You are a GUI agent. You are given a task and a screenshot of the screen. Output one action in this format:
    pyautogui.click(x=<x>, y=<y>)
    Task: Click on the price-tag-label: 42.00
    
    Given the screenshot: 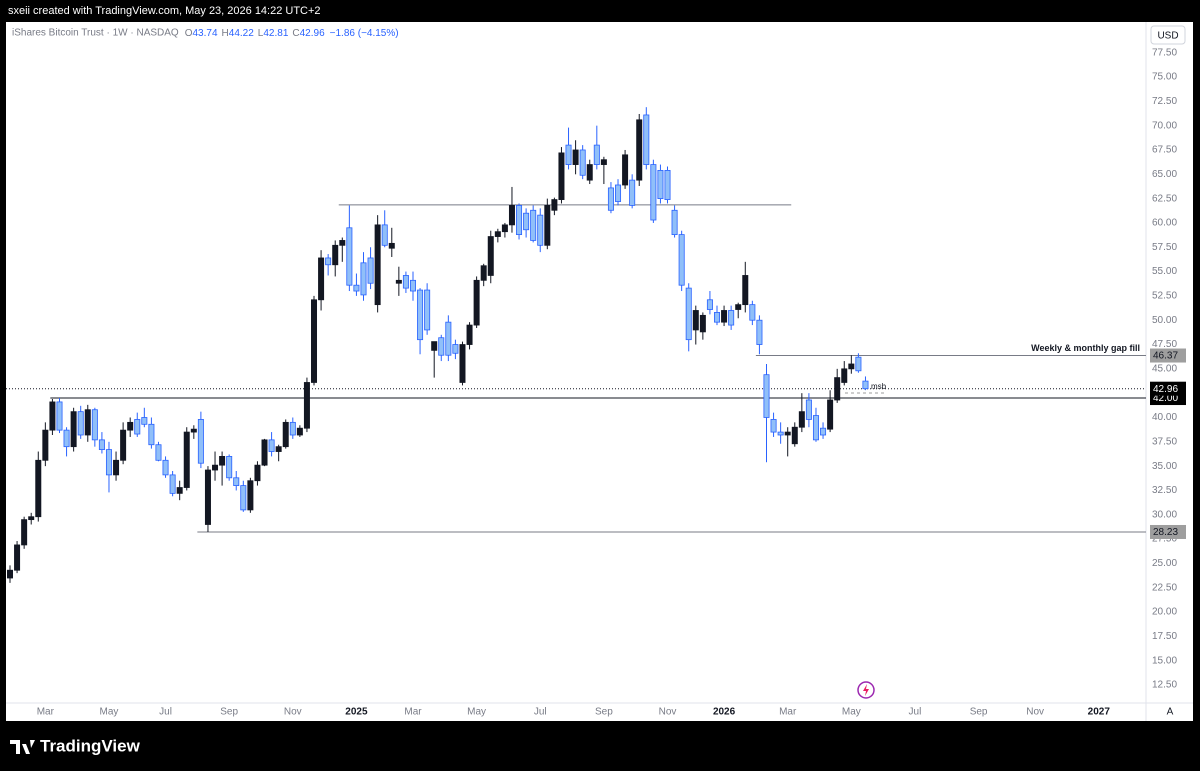 What is the action you would take?
    pyautogui.click(x=1165, y=398)
    